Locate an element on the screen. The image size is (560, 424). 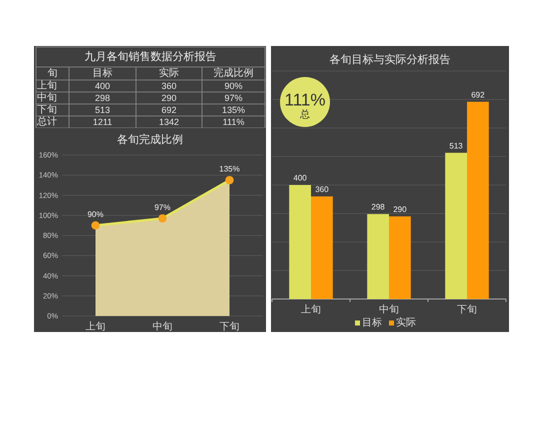
text: 513 is located at coordinates (102, 110).